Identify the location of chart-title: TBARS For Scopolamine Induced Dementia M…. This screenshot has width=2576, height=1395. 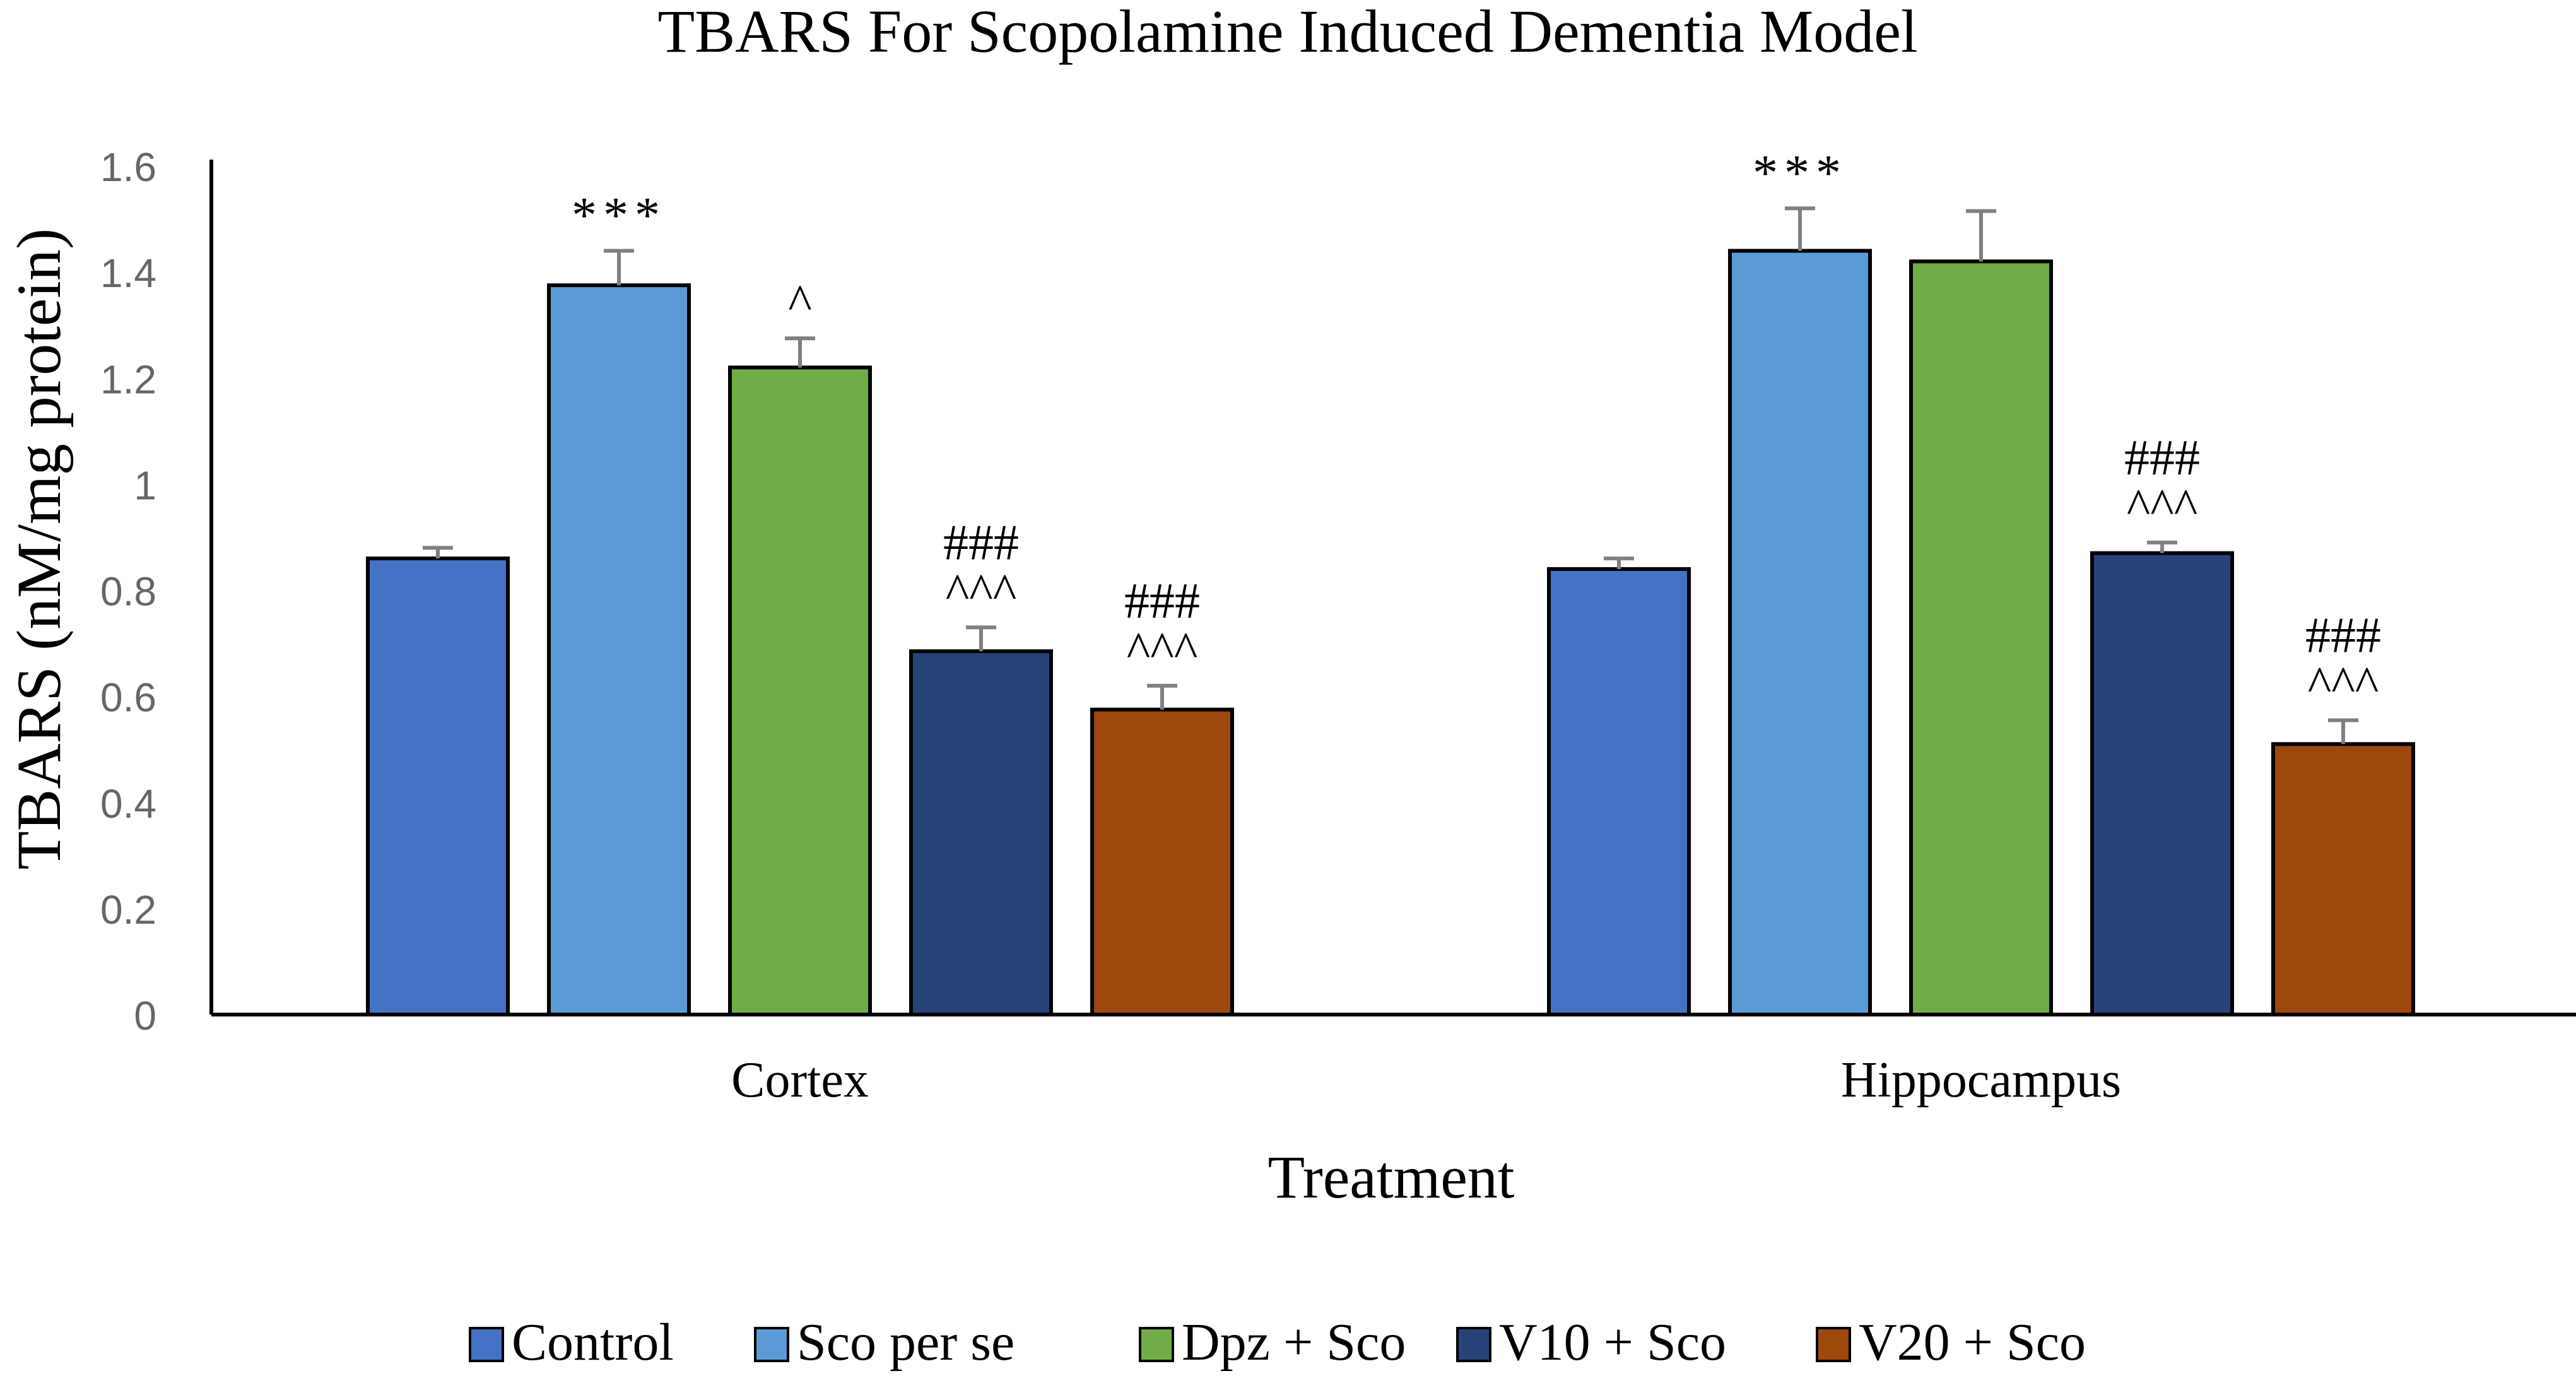
(1287, 32).